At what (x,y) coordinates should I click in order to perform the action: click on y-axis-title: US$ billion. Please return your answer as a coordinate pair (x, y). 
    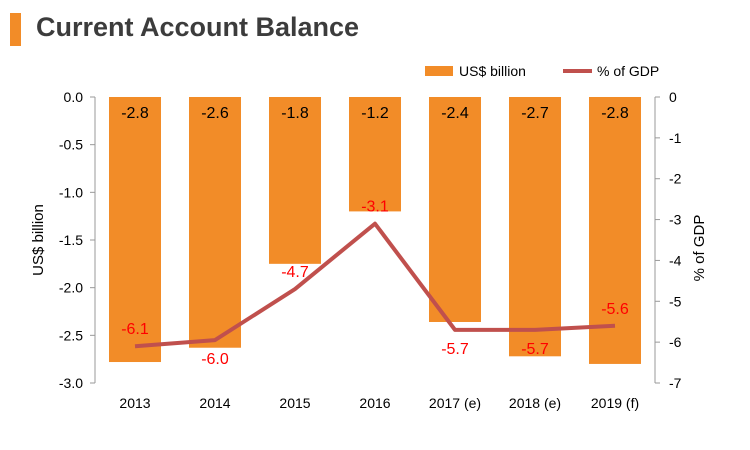
    Looking at the image, I should click on (38, 240).